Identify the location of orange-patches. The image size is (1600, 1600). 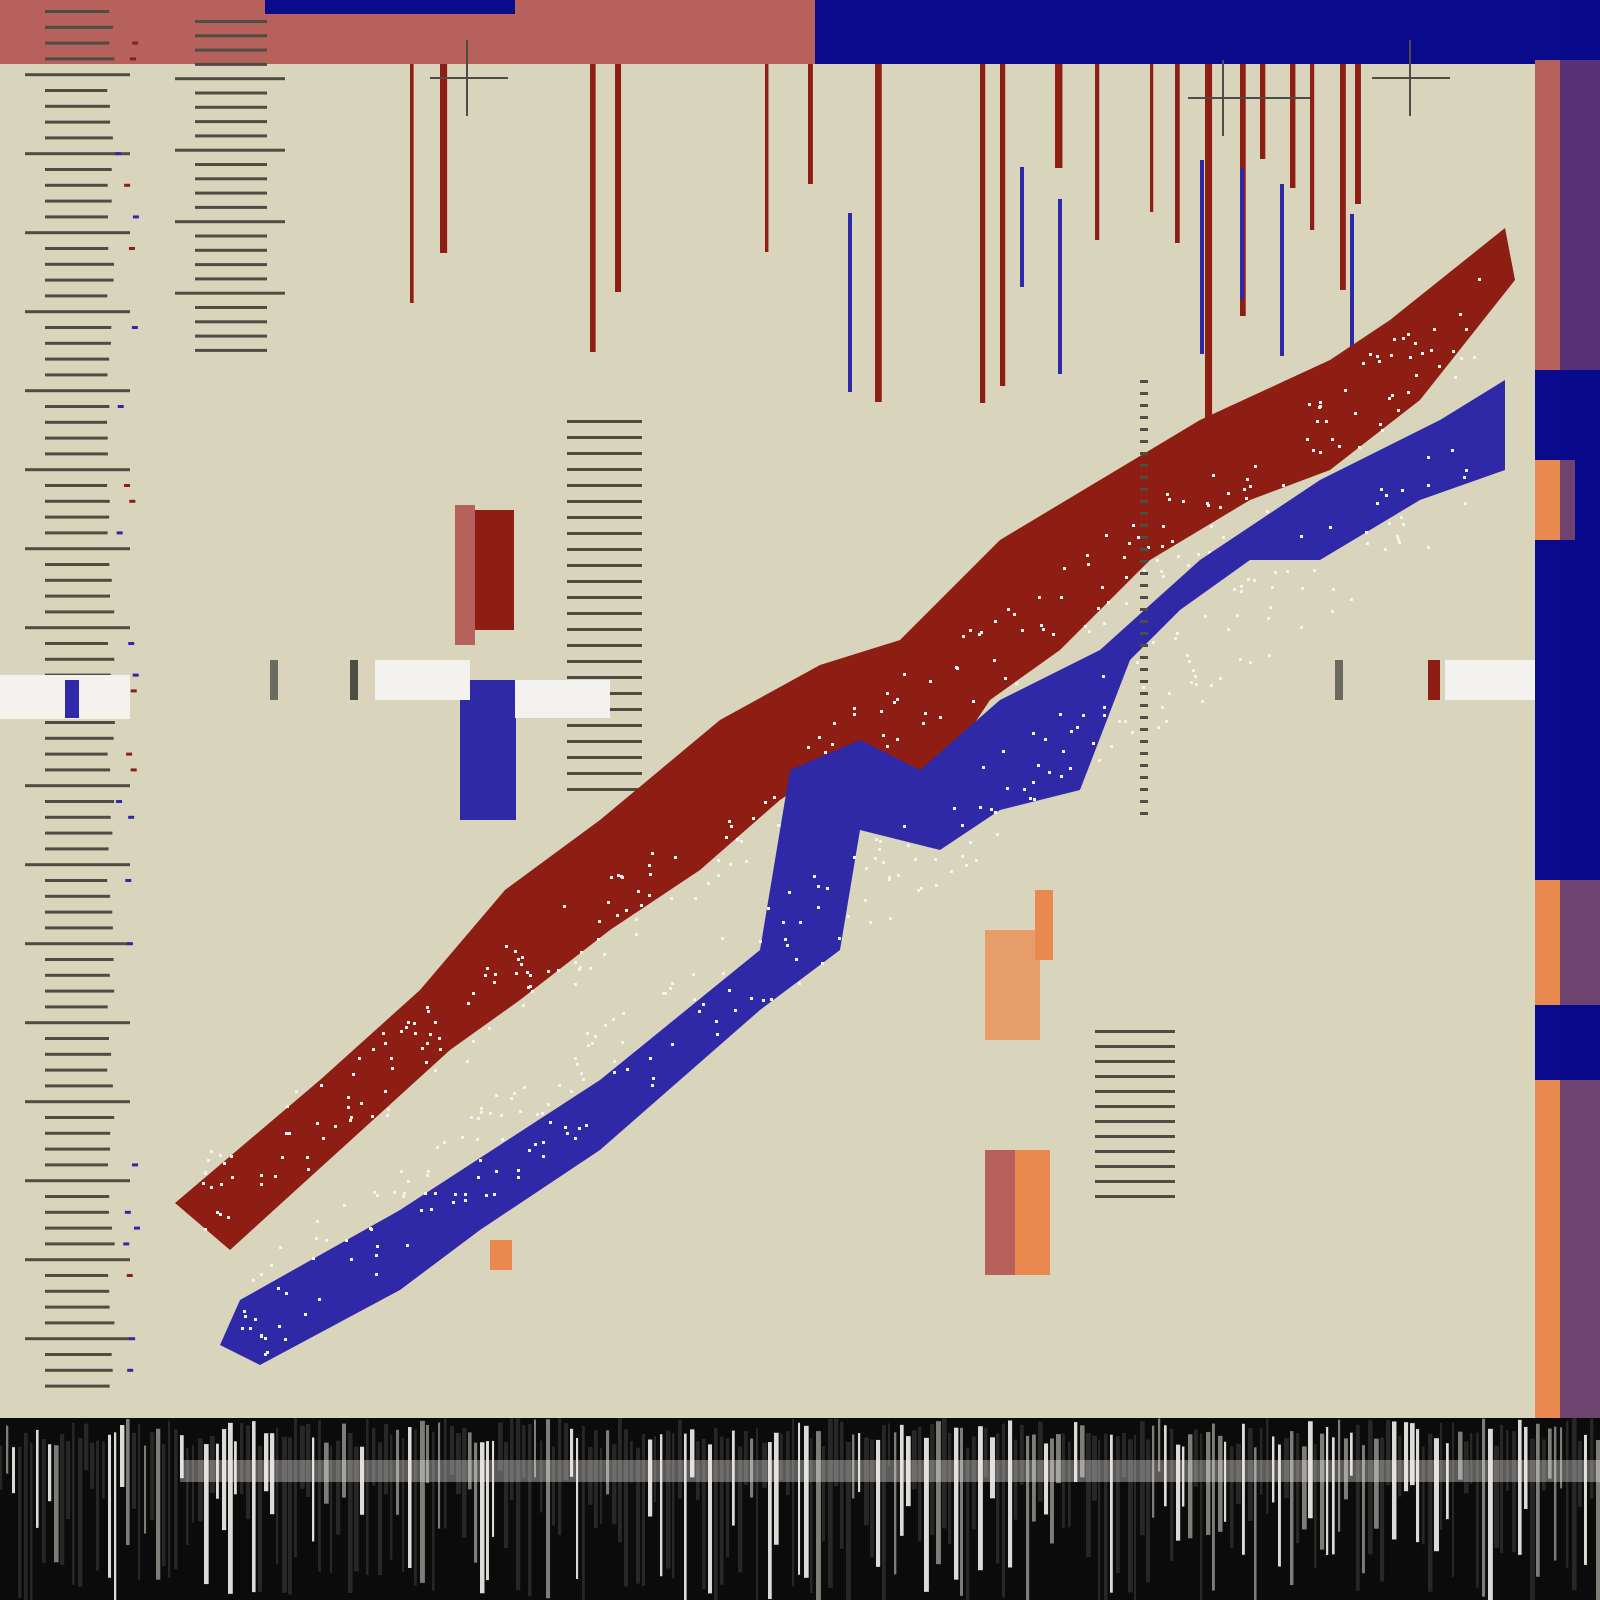
(771, 1082).